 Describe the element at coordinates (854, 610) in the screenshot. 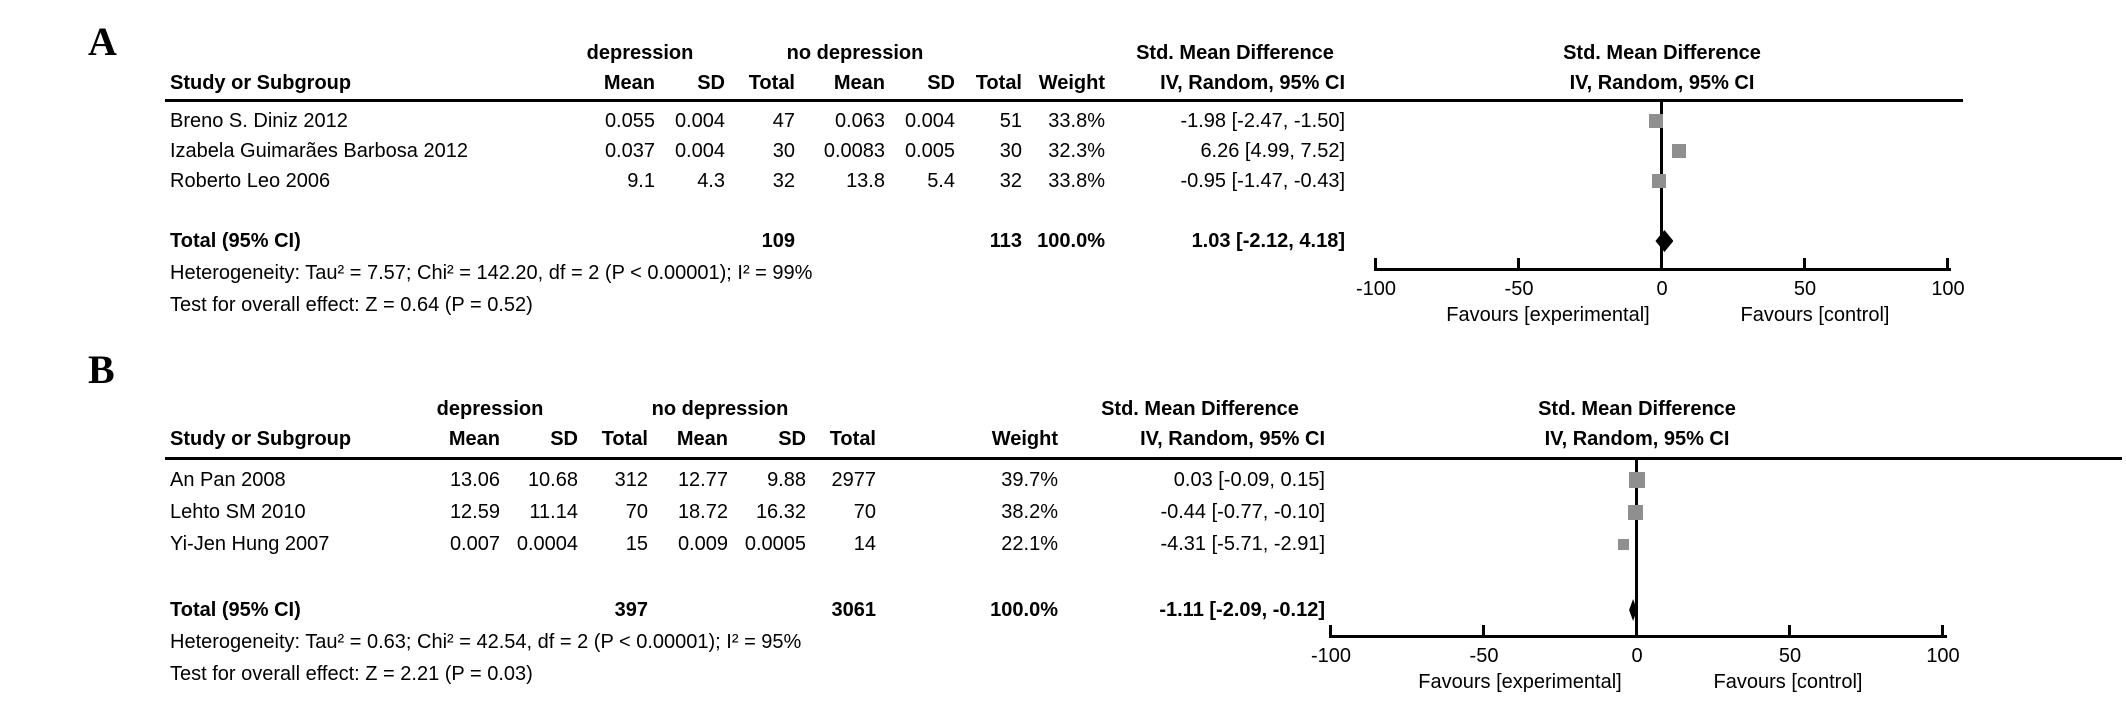

I see `total-n-control: 3061` at that location.